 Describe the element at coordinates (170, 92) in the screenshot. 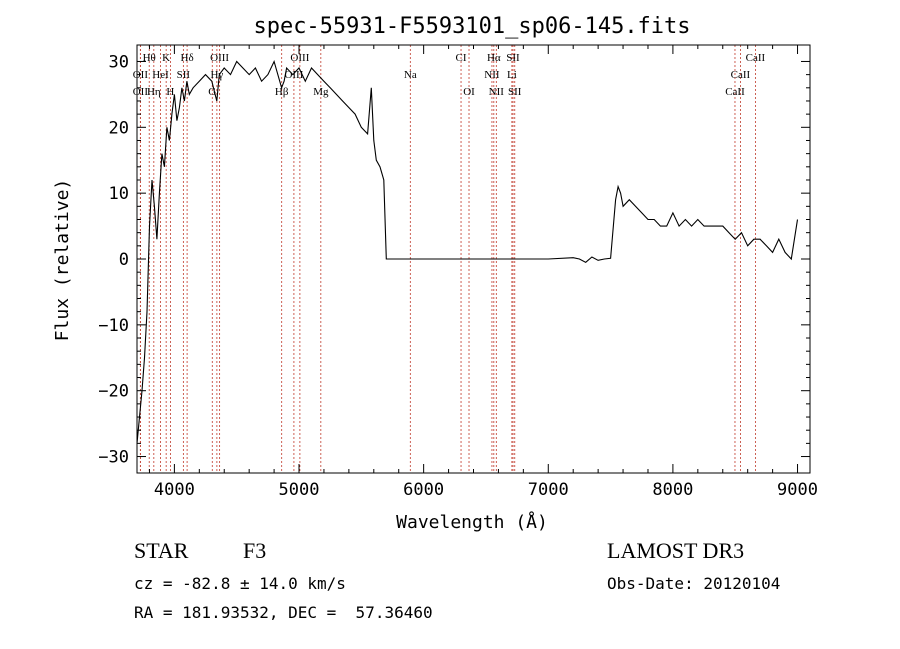

I see `line-label: H` at that location.